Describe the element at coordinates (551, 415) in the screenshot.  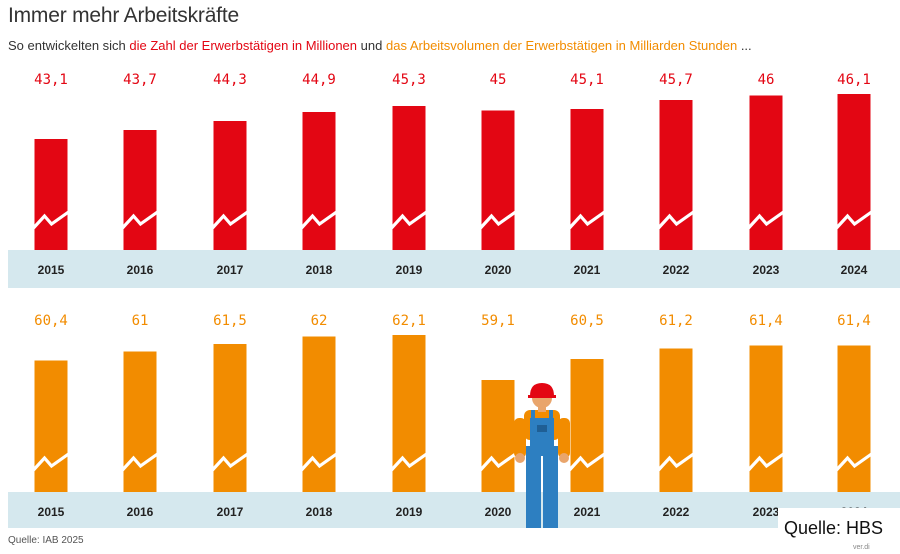
I see `worker-strap-right` at that location.